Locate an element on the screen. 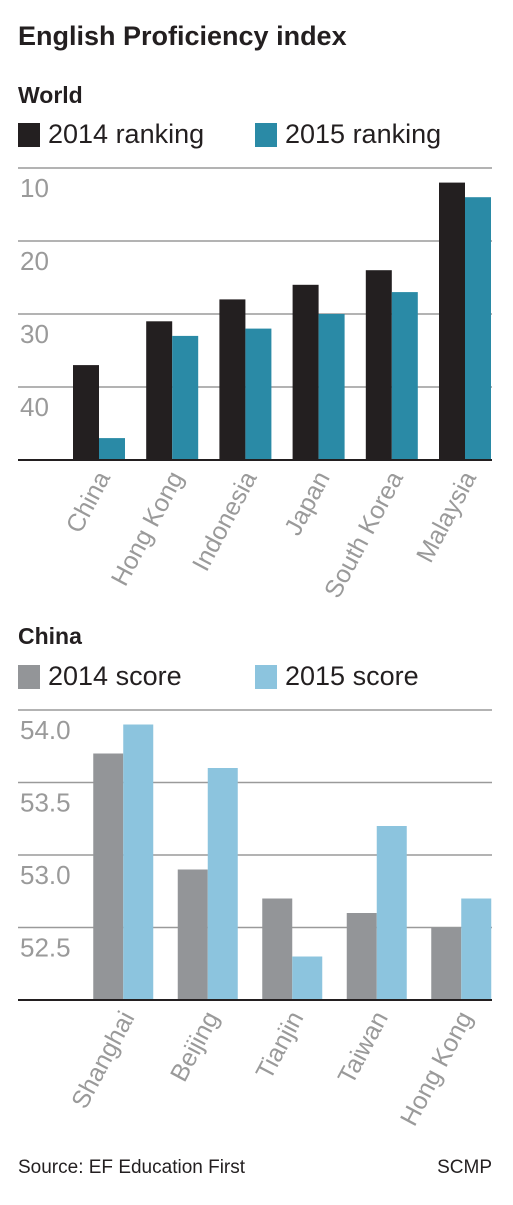 This screenshot has height=1205, width=513. page-title: English Proficiency index is located at coordinates (182, 36).